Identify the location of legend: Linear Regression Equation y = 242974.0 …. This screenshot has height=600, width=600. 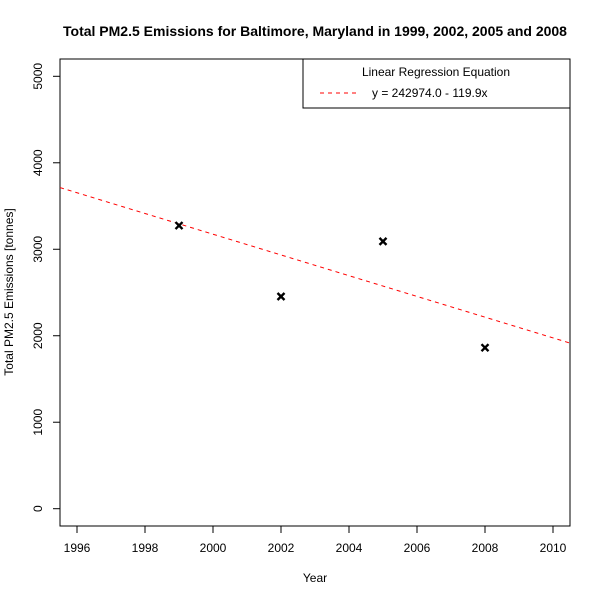
(436, 83).